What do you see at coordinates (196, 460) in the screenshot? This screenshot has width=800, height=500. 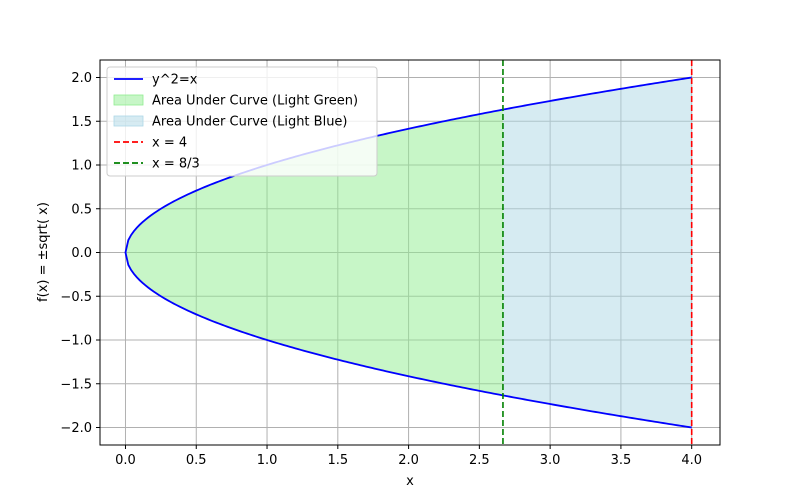 I see `x-tick-label: 0.5` at bounding box center [196, 460].